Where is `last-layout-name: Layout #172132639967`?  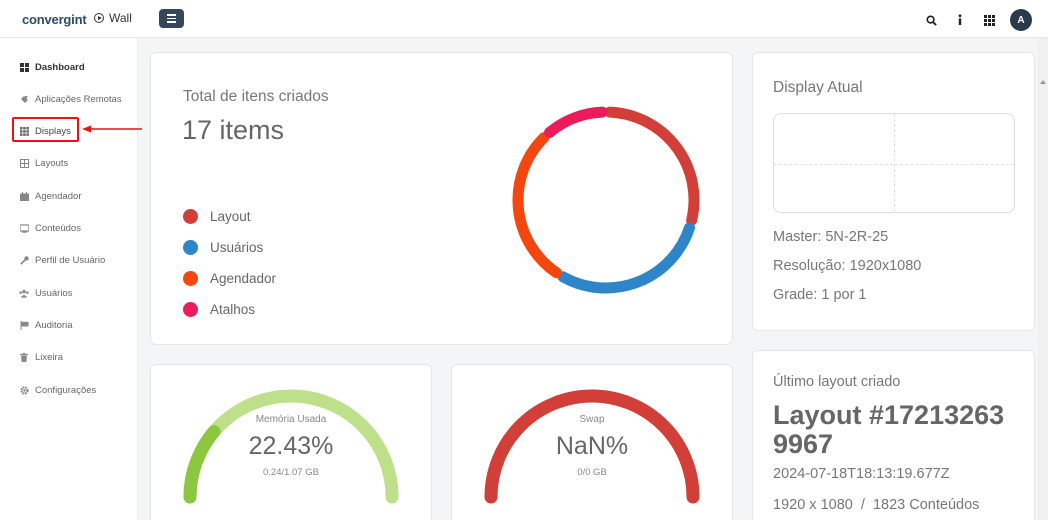
last-layout-name: Layout #172132639967 is located at coordinates (889, 429).